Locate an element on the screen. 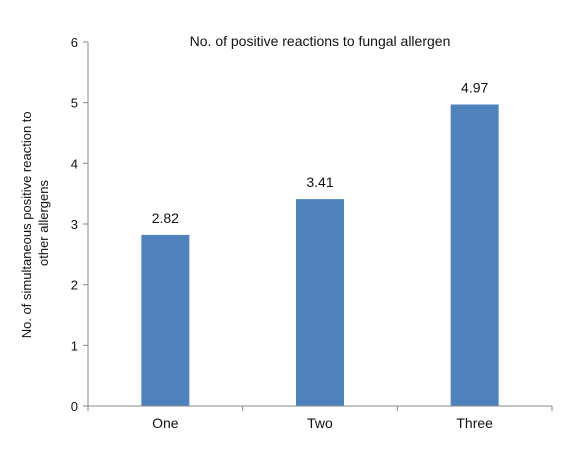  y-tick-label: 1 is located at coordinates (74, 345).